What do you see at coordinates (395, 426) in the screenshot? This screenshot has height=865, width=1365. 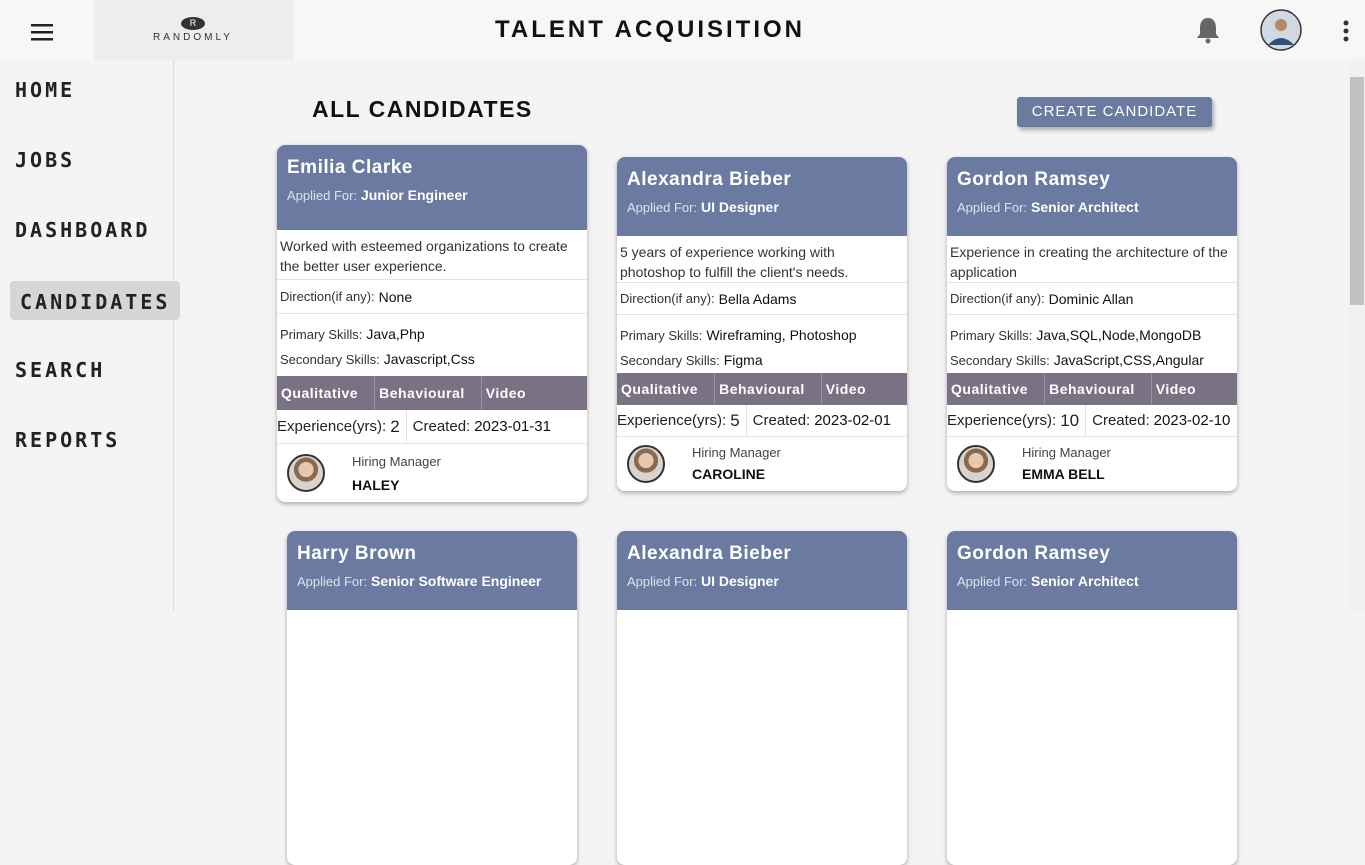 I see `experience-value: 2` at bounding box center [395, 426].